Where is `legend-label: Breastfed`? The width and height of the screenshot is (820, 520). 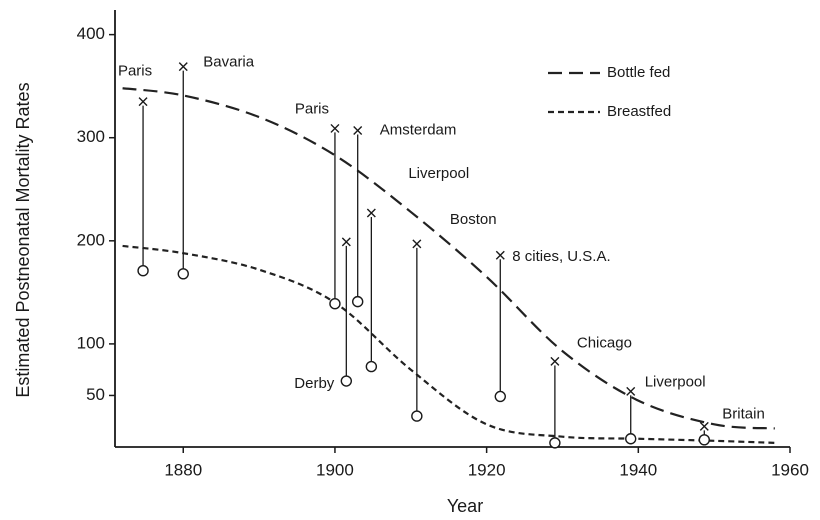
legend-label: Breastfed is located at coordinates (639, 111).